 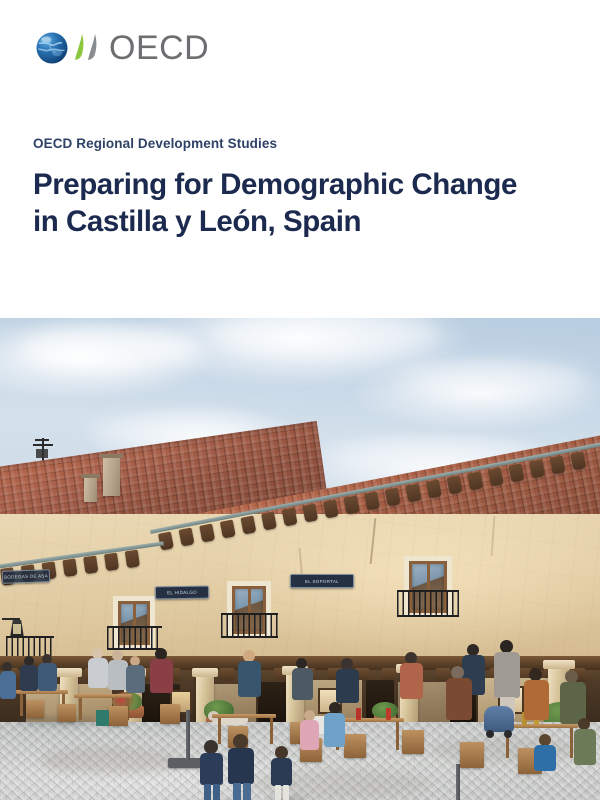 What do you see at coordinates (88, 48) in the screenshot?
I see `swoosh-icon` at bounding box center [88, 48].